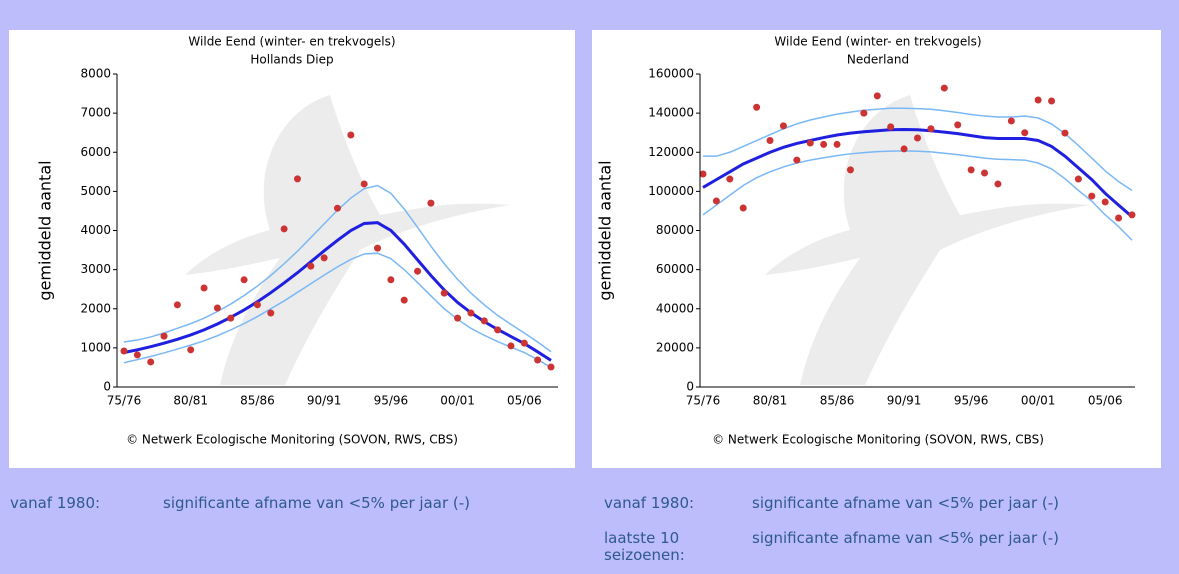 Image resolution: width=1179 pixels, height=574 pixels. I want to click on y-tick-label: 2000, so click(95, 308).